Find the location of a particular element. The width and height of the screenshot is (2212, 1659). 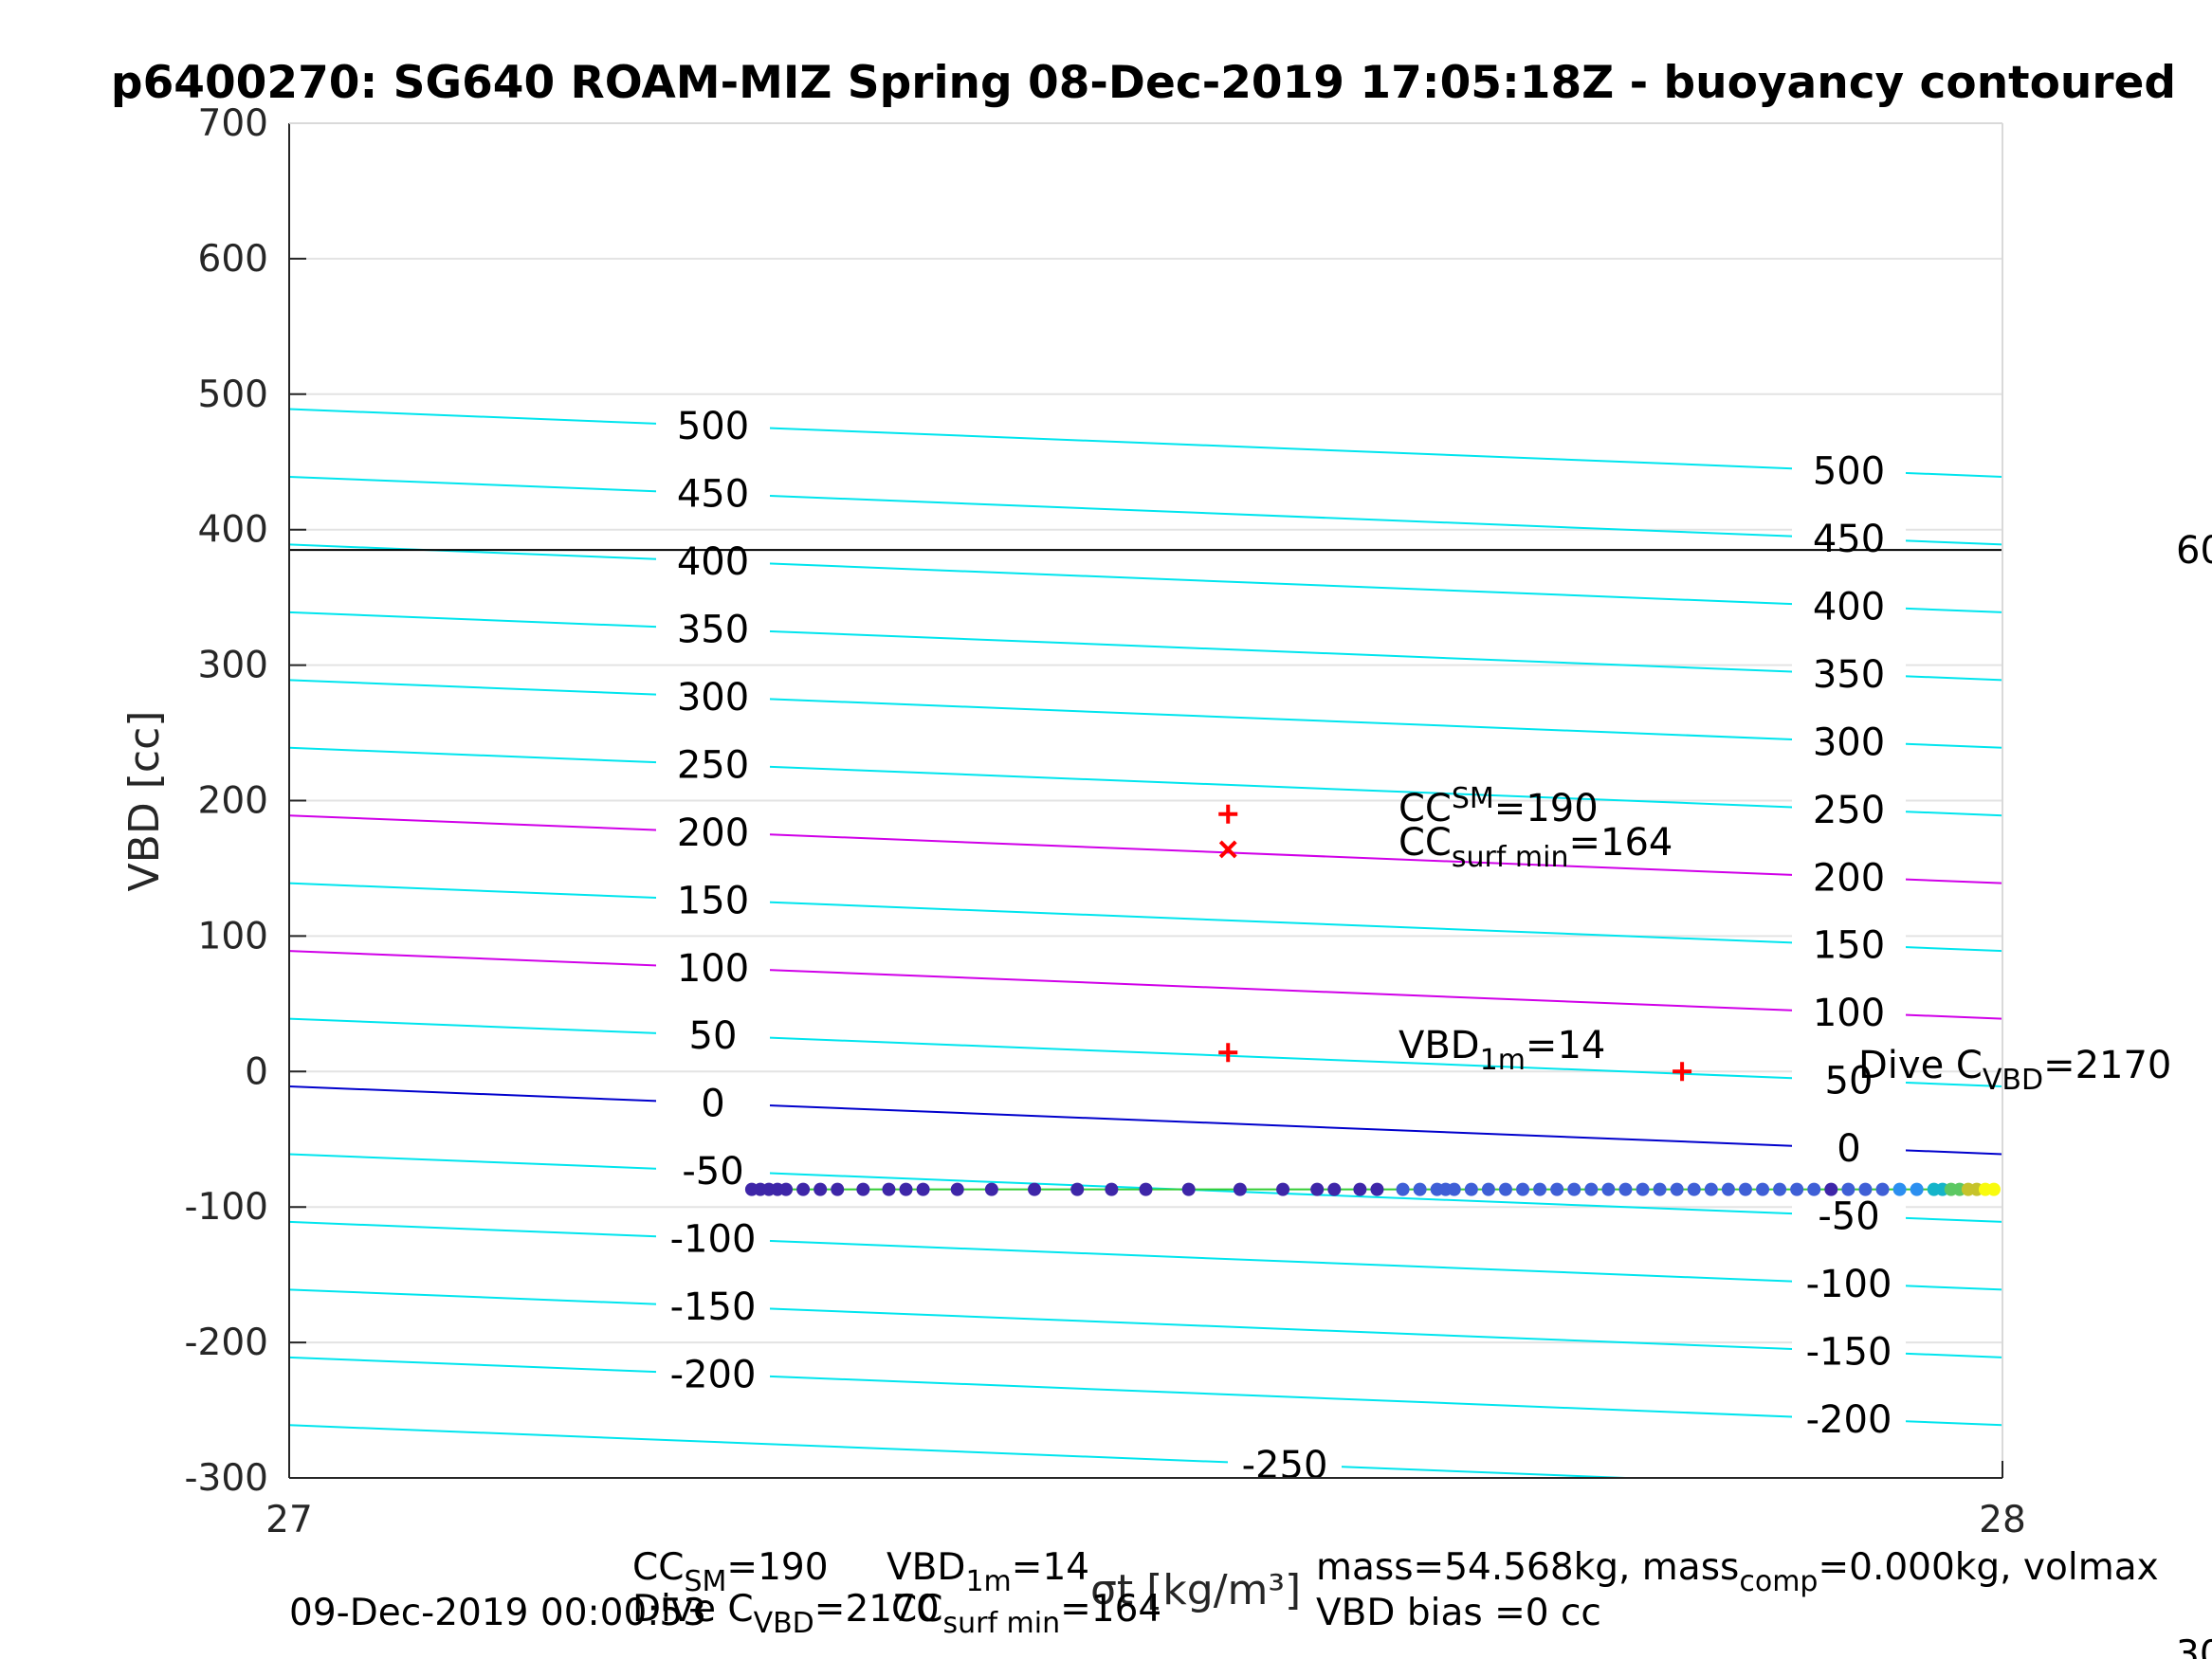

footer-vbd-bias: VBD bias =0 cc is located at coordinates (1458, 1613).